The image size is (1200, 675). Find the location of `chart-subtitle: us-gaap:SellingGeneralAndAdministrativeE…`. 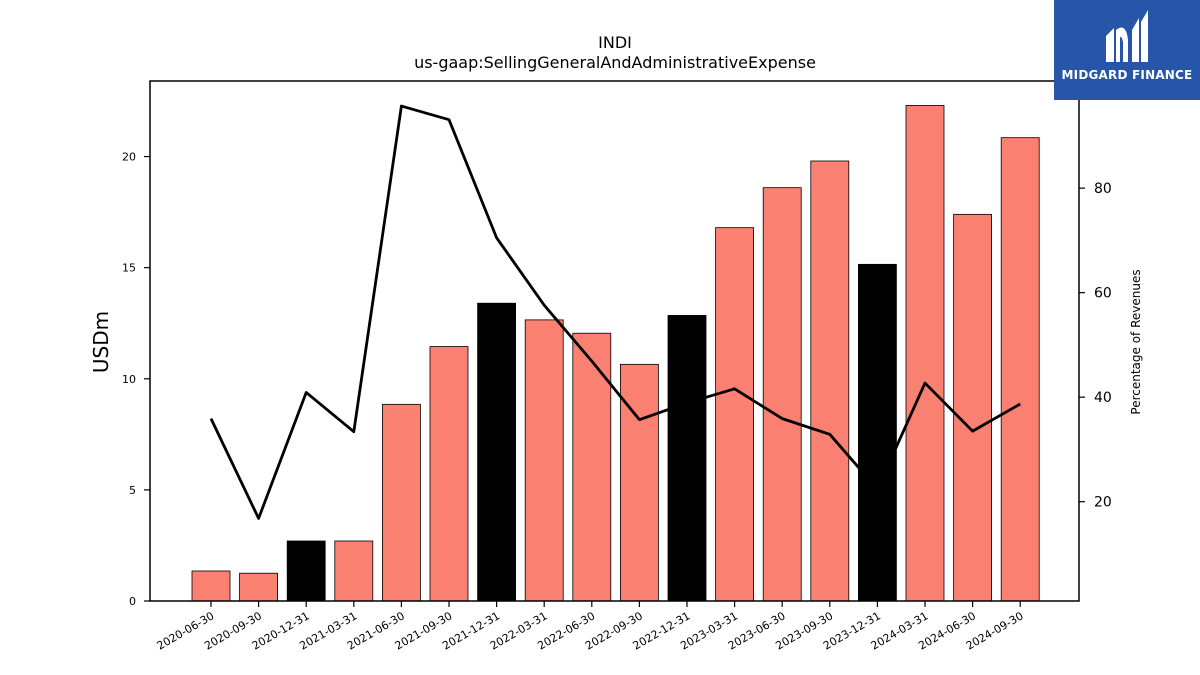

chart-subtitle: us-gaap:SellingGeneralAndAdministrativeE… is located at coordinates (615, 62).